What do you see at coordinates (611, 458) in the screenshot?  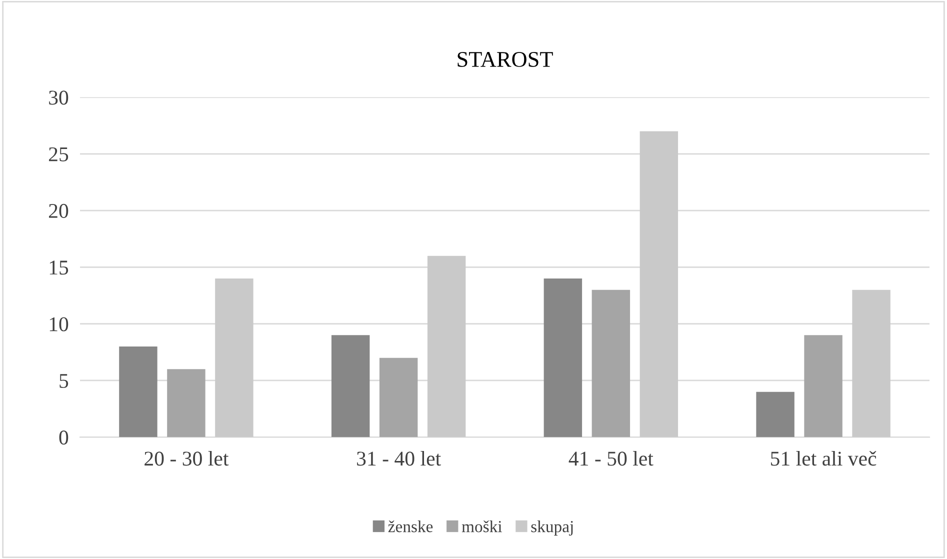 I see `x-tick-label: 41 - 50 let` at bounding box center [611, 458].